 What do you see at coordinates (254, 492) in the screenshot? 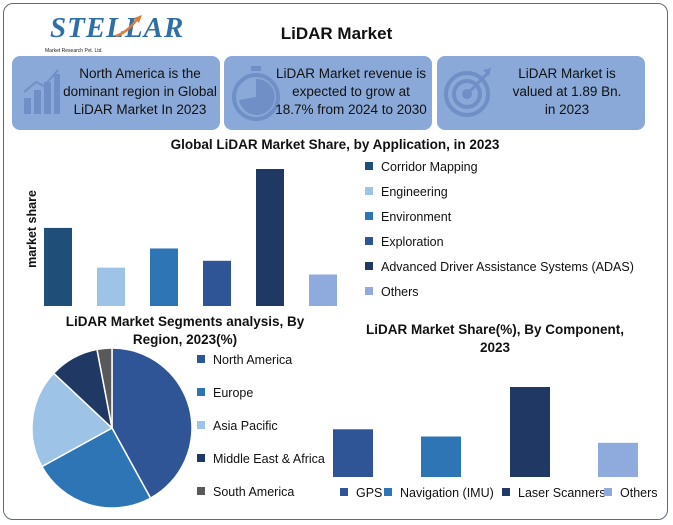
I see `legend-label: South America` at bounding box center [254, 492].